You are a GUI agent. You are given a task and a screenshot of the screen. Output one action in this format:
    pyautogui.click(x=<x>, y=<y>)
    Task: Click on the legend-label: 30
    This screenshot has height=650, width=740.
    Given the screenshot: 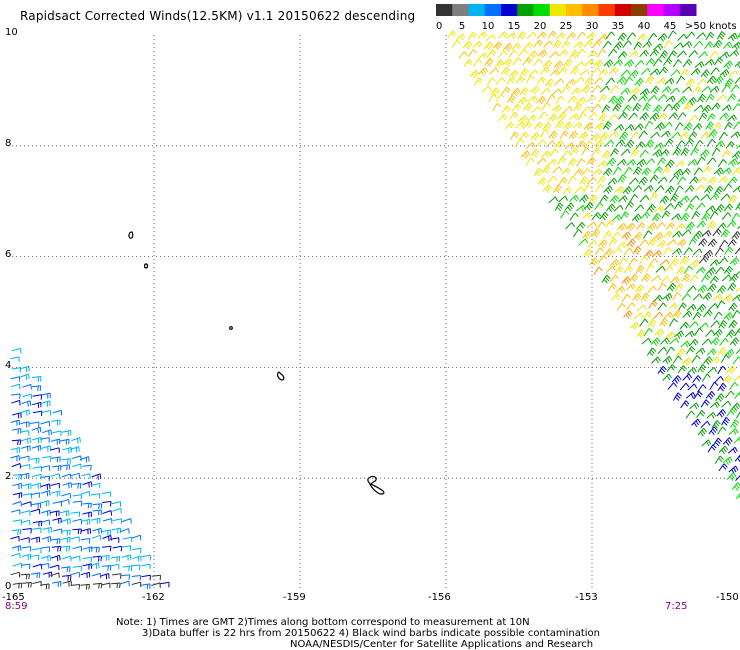 What is the action you would take?
    pyautogui.click(x=592, y=26)
    